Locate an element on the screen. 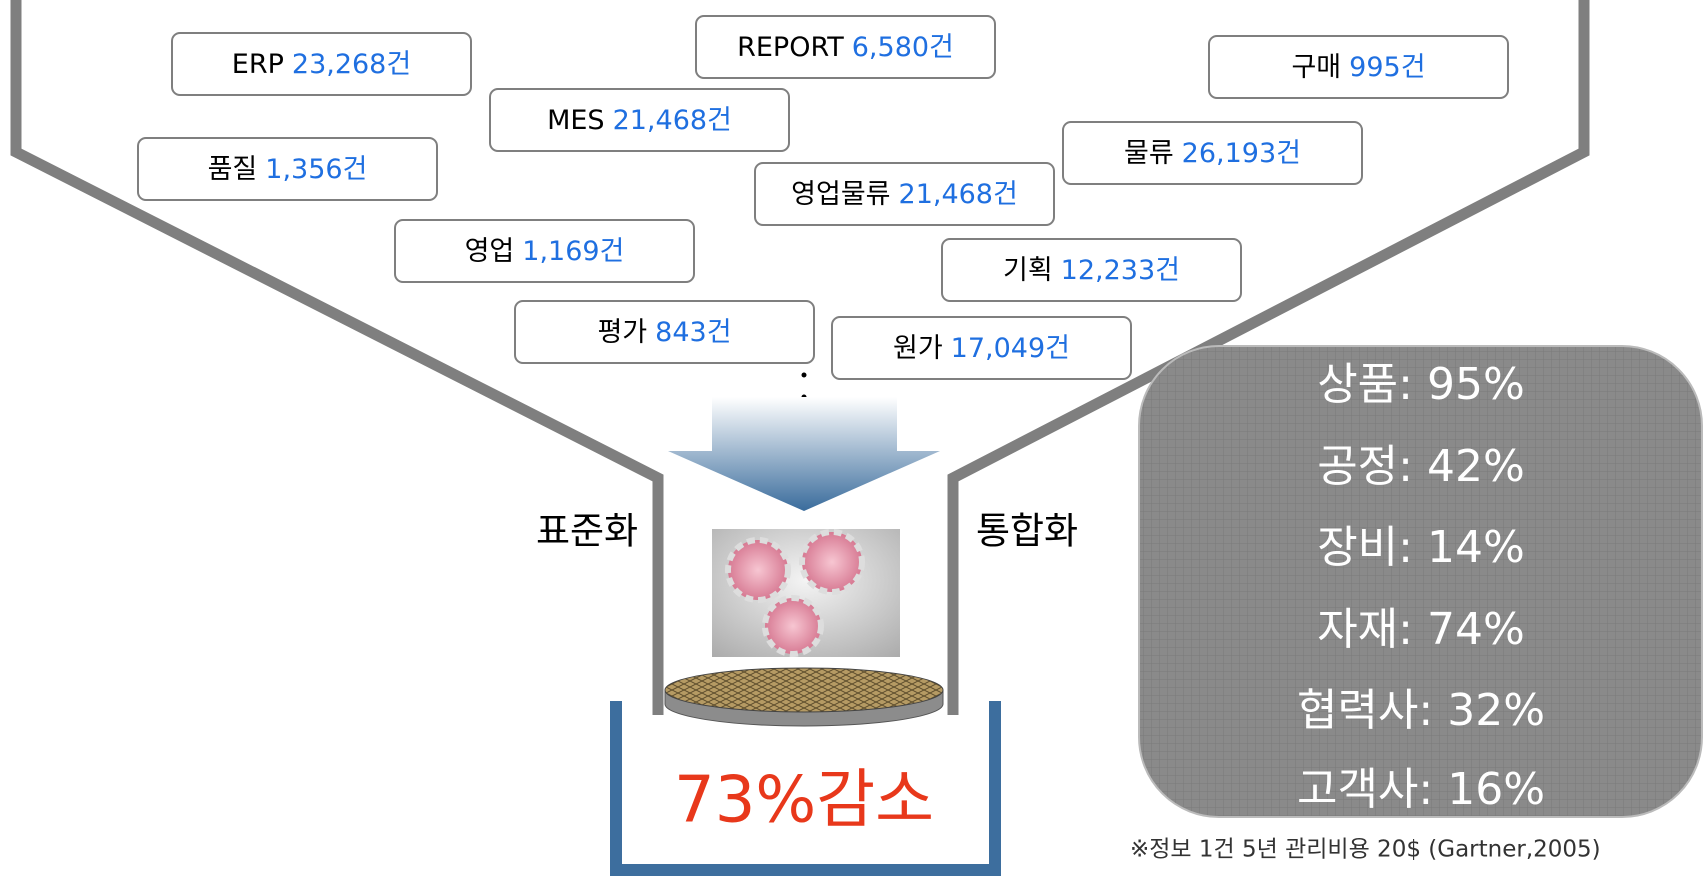  source-label: 평가 is located at coordinates (622, 332).